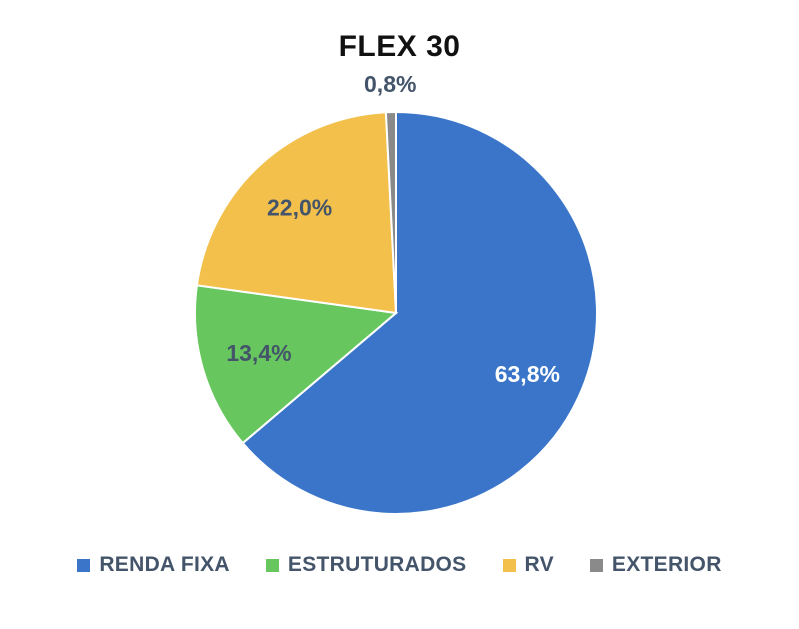 This screenshot has height=629, width=799. I want to click on chart-title: FLEX 30, so click(399, 46).